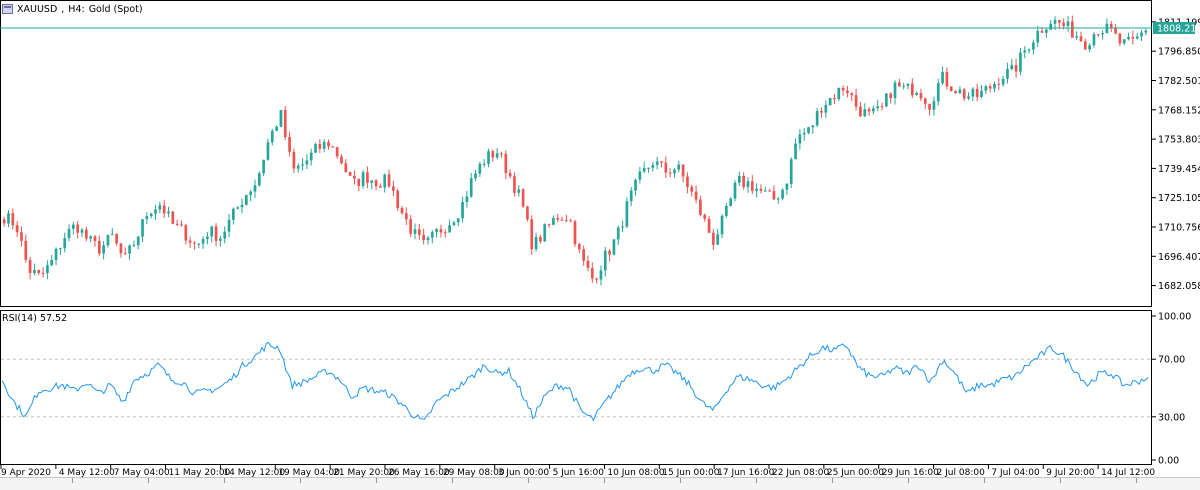 The width and height of the screenshot is (1200, 490). I want to click on rsi-tick-label: 0.00, so click(1168, 461).